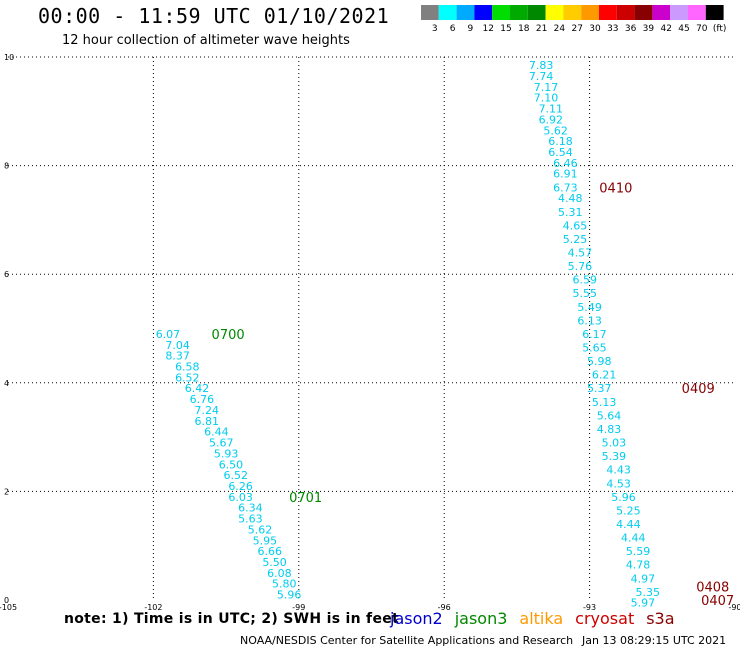 This screenshot has height=650, width=740. I want to click on colorbar-label: 18, so click(524, 29).